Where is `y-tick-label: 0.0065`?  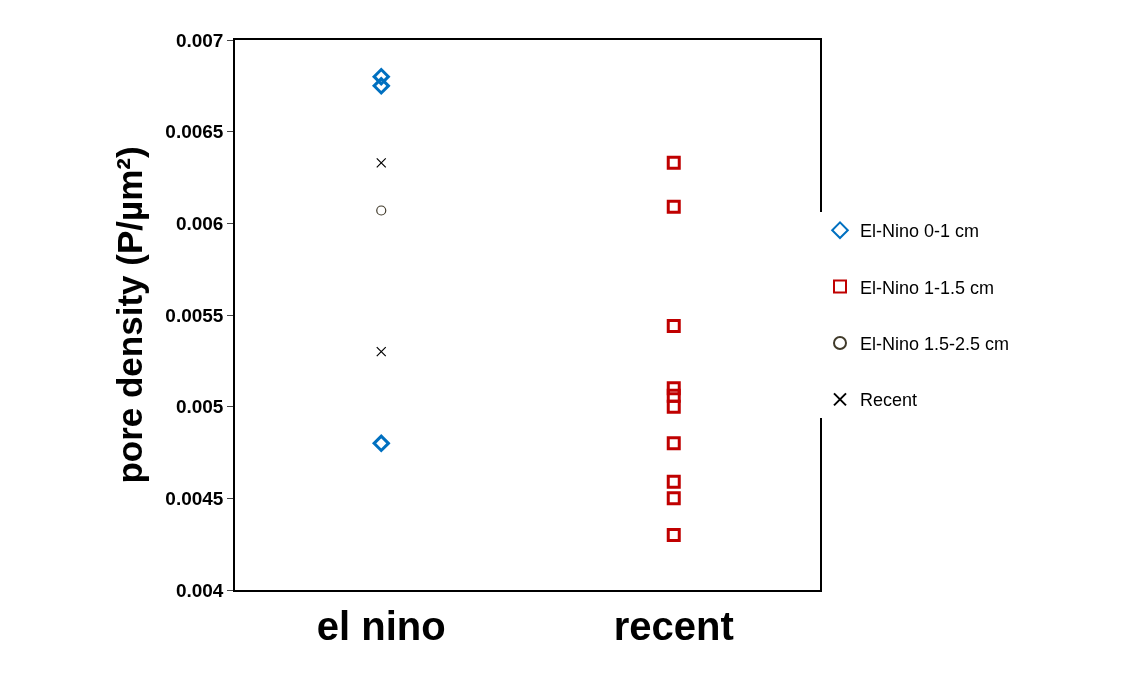 y-tick-label: 0.0065 is located at coordinates (194, 132).